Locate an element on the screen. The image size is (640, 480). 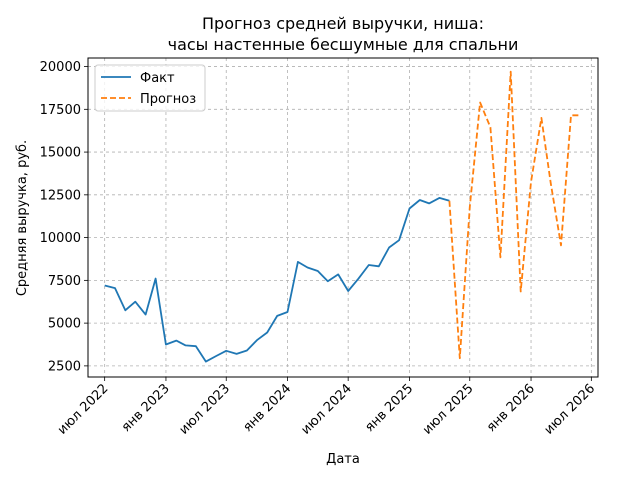
legend-label-forecast: Прогноз is located at coordinates (168, 99).